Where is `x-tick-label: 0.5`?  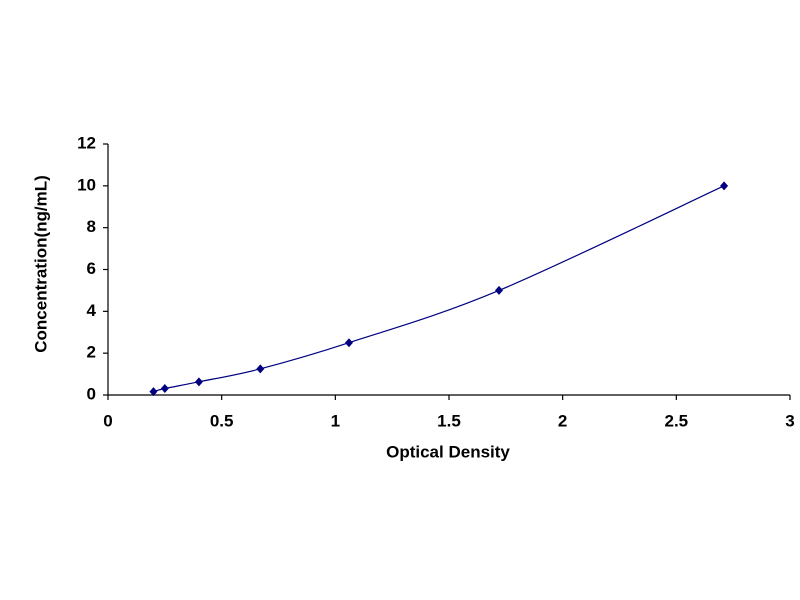 x-tick-label: 0.5 is located at coordinates (222, 420).